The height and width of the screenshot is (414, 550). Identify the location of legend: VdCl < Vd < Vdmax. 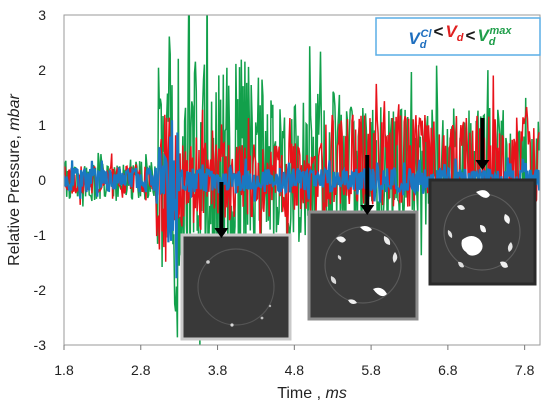
(458, 36).